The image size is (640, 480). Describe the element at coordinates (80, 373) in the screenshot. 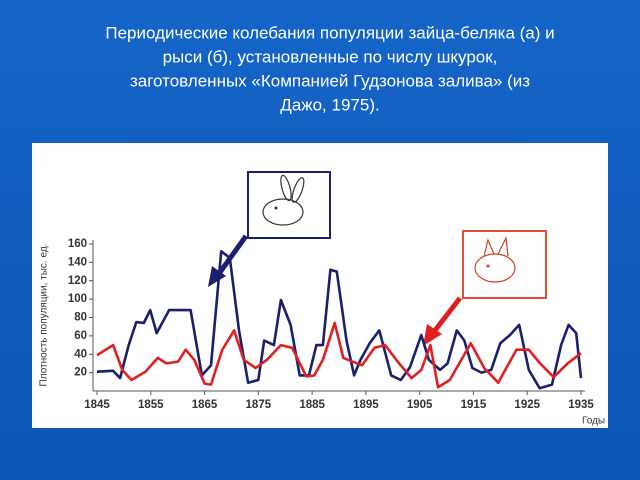

I see `y-tick-label: 20` at that location.